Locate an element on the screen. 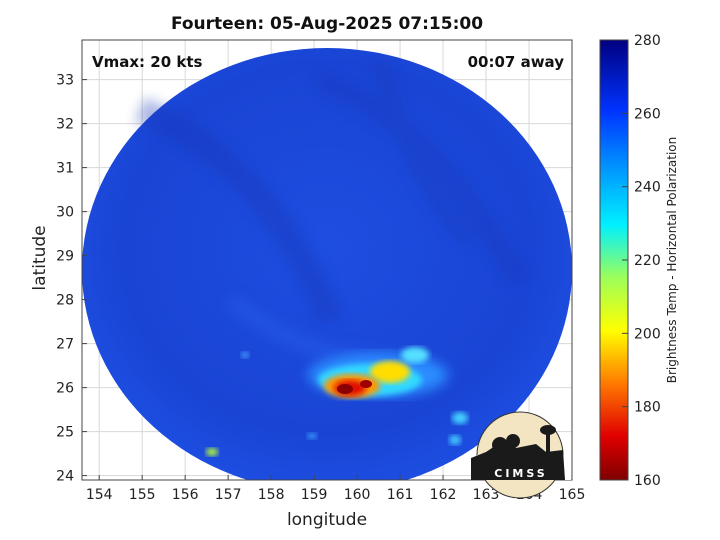  y-tick-label: 30 is located at coordinates (65, 213).